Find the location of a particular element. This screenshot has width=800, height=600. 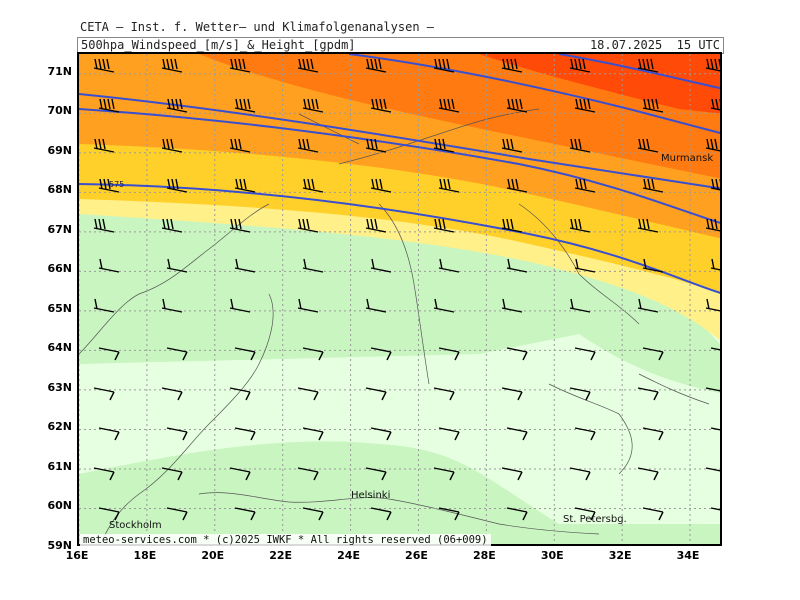

lon-label: 32E is located at coordinates (620, 555).